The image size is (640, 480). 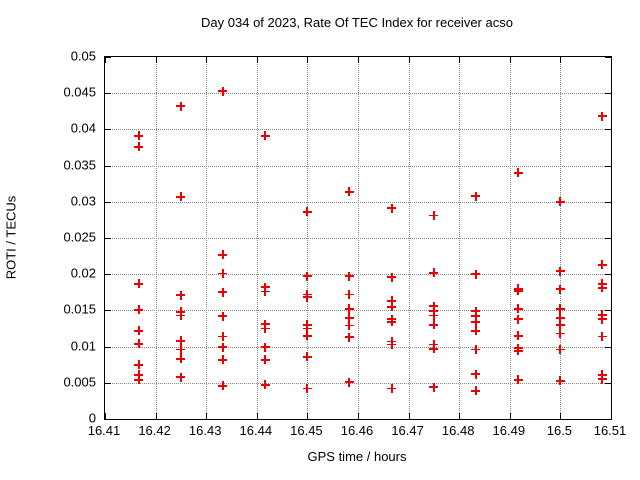 I want to click on x-tick-label: 16.43, so click(x=205, y=430).